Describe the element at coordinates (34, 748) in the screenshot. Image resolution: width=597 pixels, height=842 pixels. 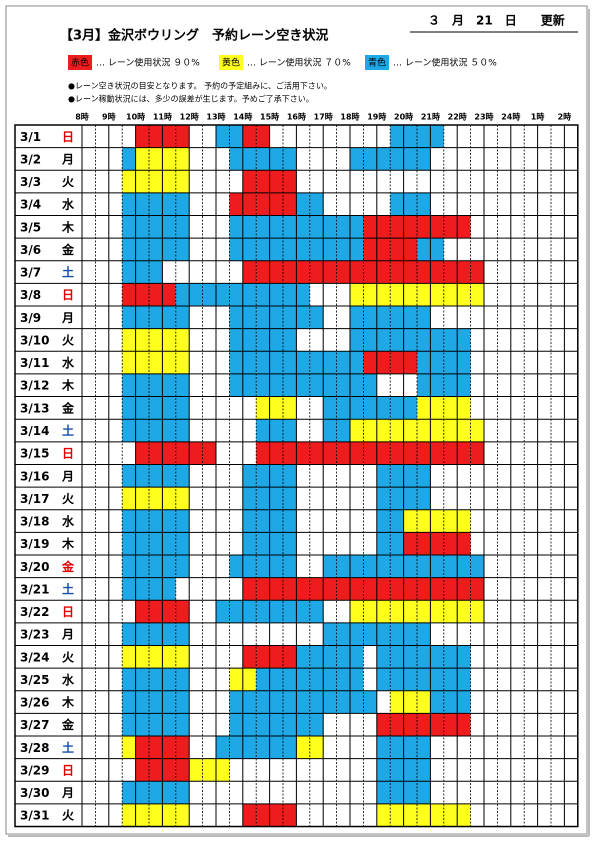
I see `date: 3/28` at that location.